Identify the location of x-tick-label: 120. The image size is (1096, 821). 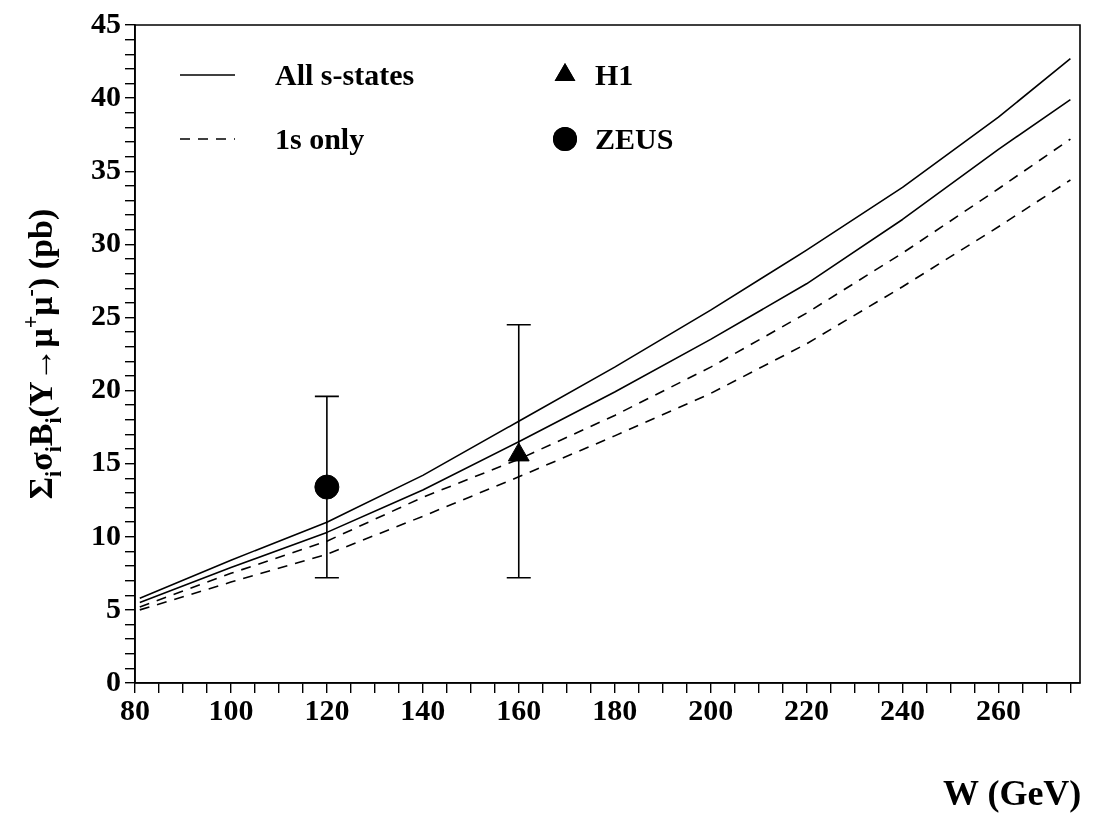
(327, 709).